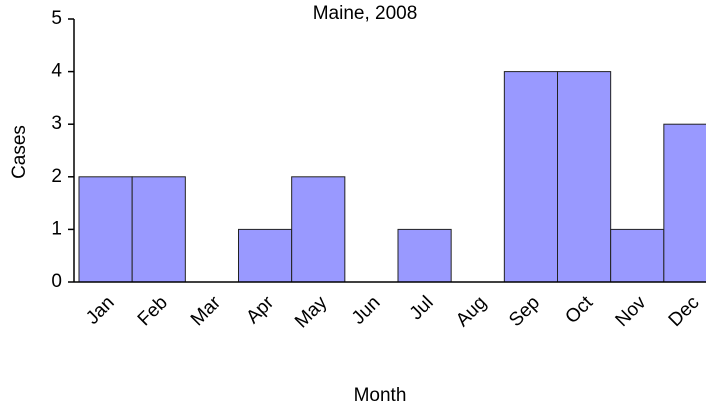 This screenshot has width=706, height=408. Describe the element at coordinates (153, 311) in the screenshot. I see `x-tick-label: Feb` at that location.